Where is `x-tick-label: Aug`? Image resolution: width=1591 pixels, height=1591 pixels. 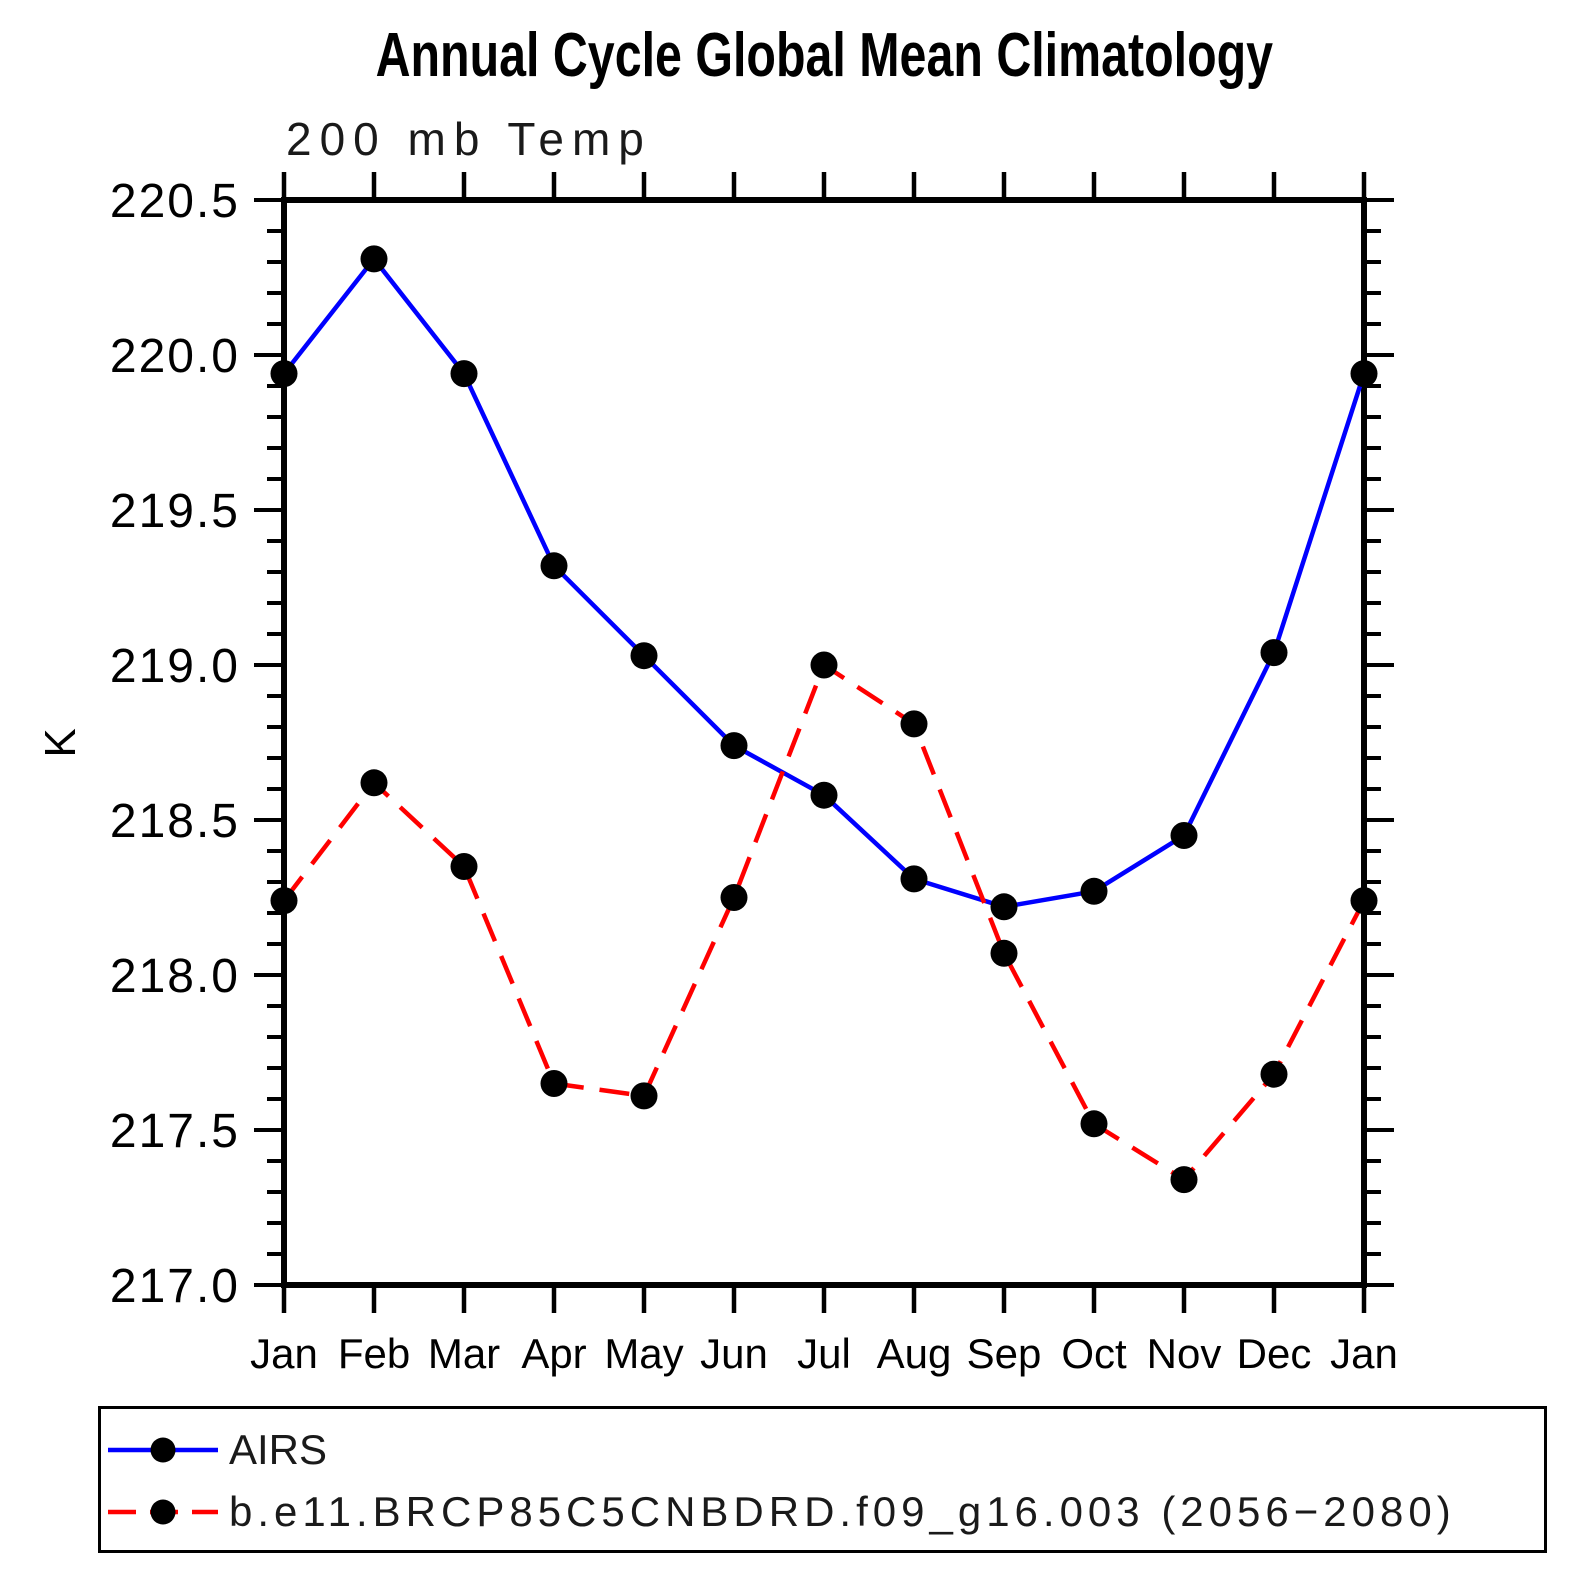
x-tick-label: Aug is located at coordinates (914, 1353).